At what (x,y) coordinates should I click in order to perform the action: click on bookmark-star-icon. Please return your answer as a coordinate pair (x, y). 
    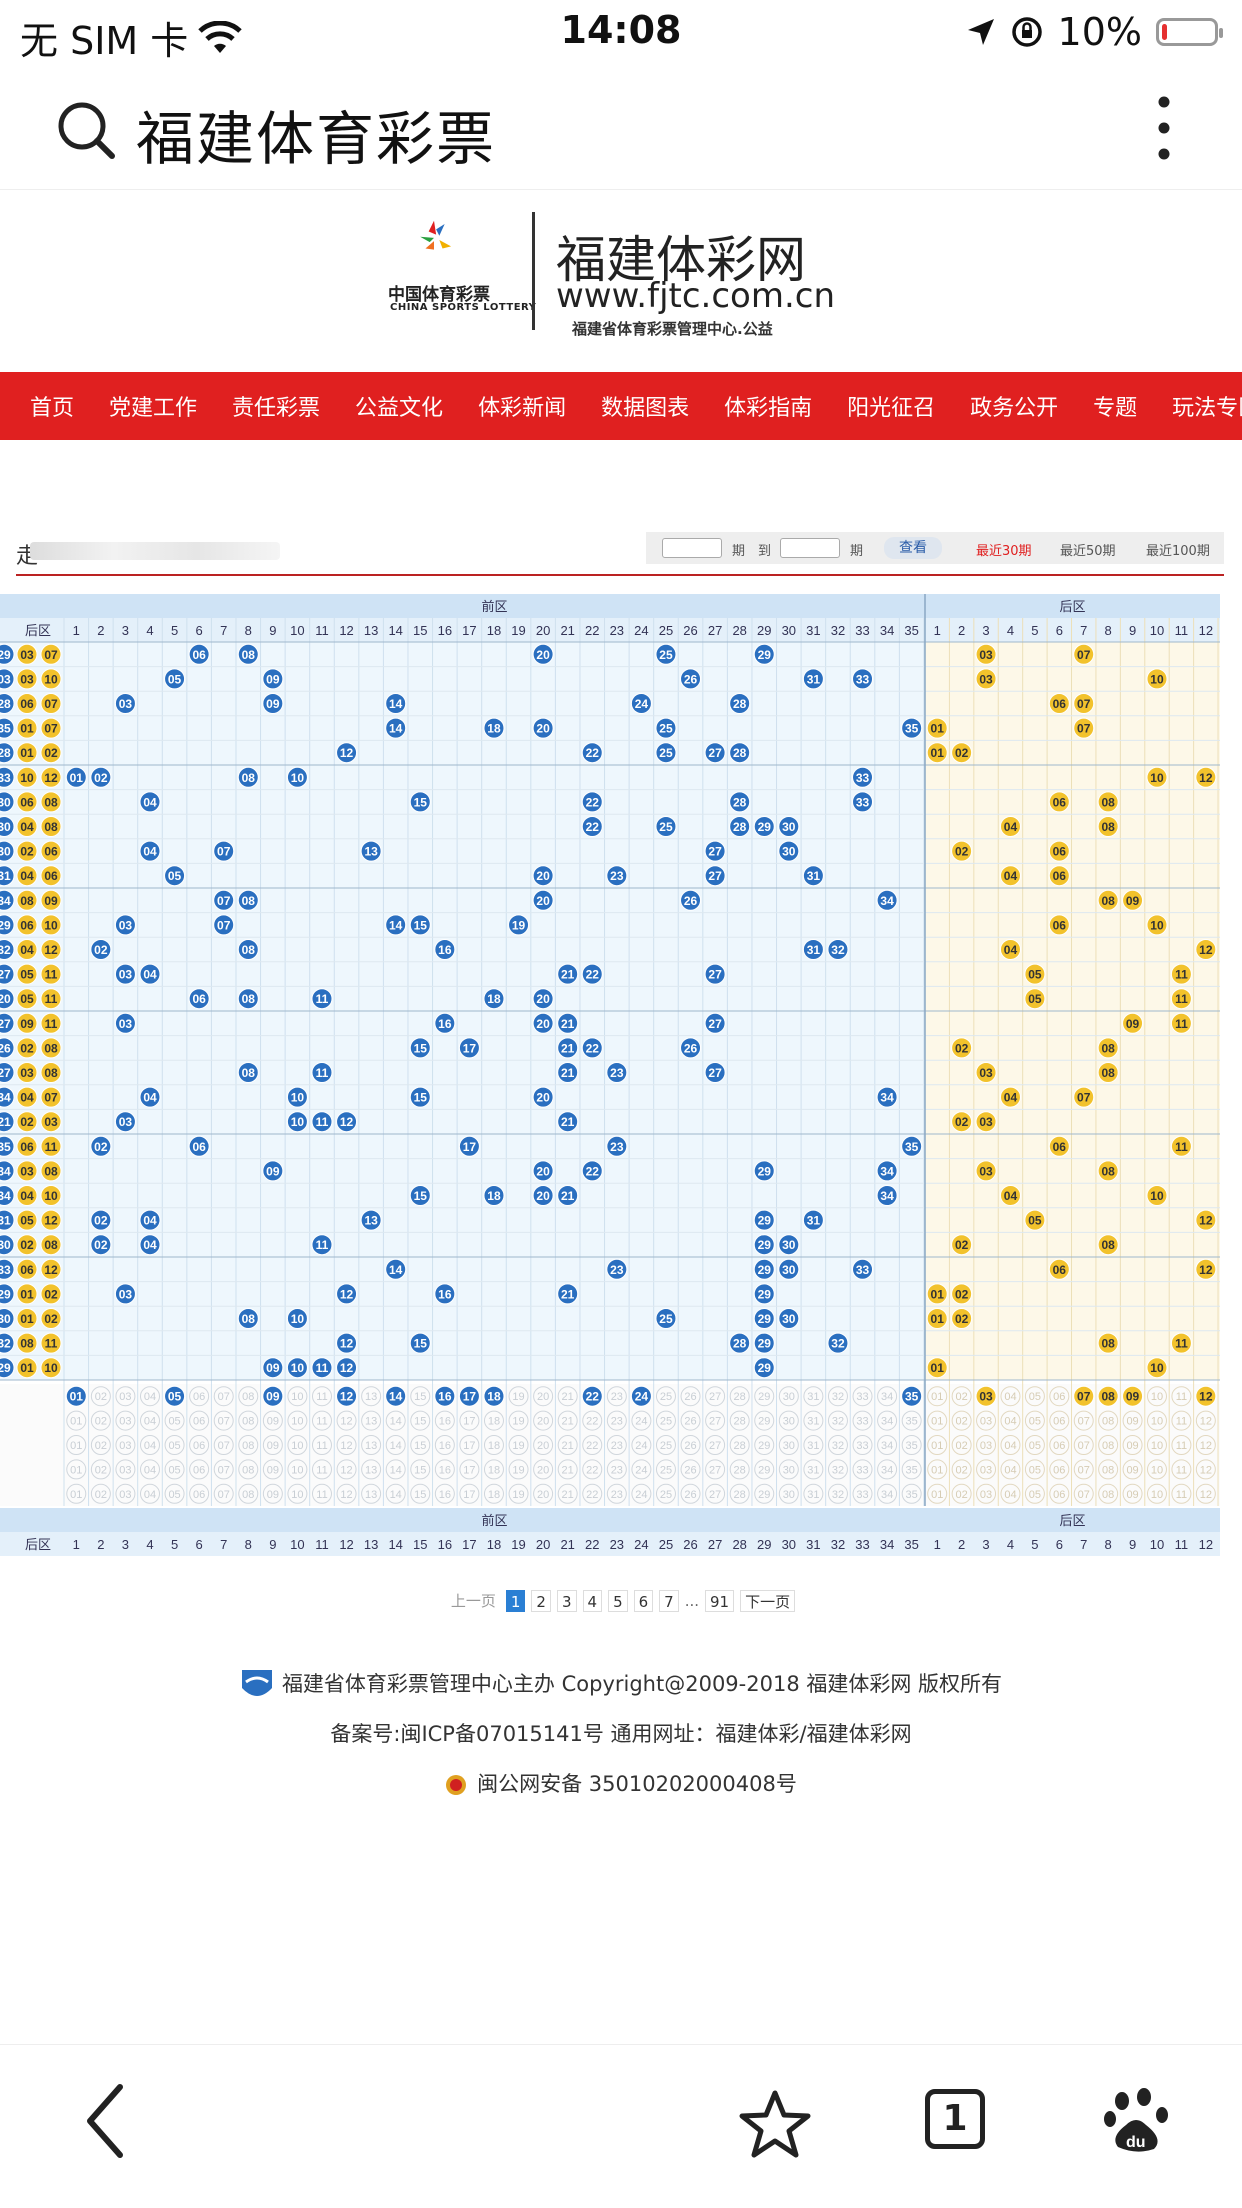
    Looking at the image, I should click on (775, 2124).